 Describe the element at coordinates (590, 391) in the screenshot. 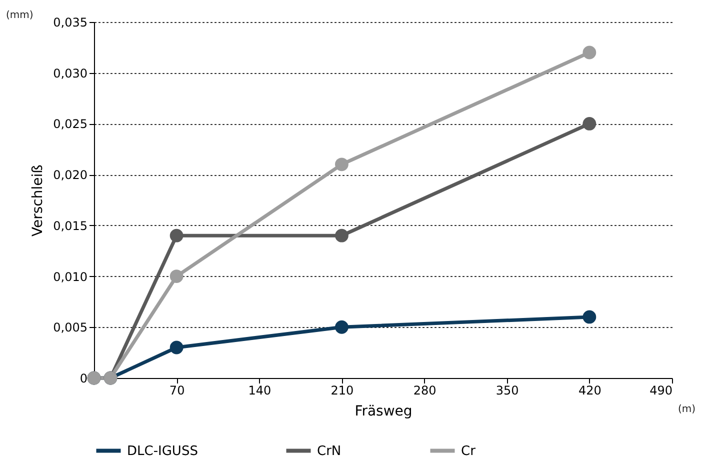

I see `x-tick-label: 420` at that location.